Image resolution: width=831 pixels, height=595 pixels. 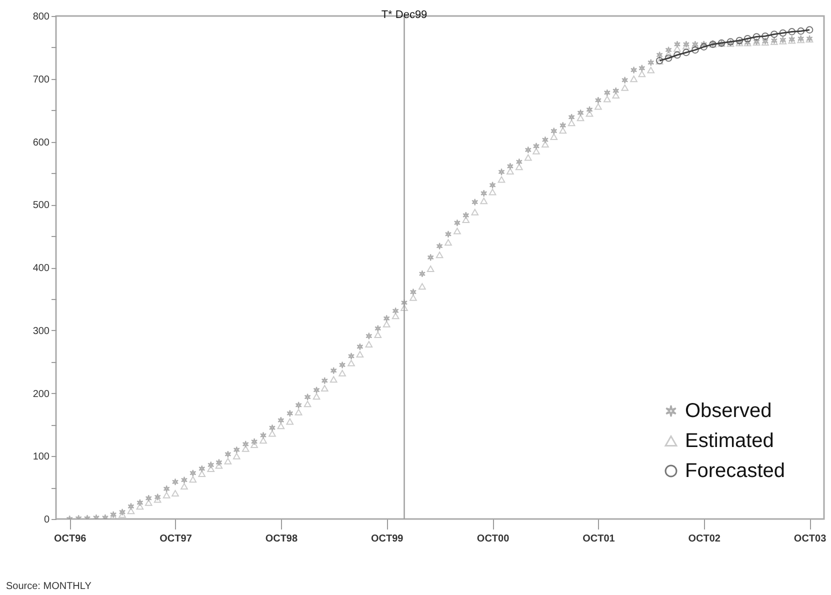 I want to click on y-tick-label: 100, so click(x=41, y=457).